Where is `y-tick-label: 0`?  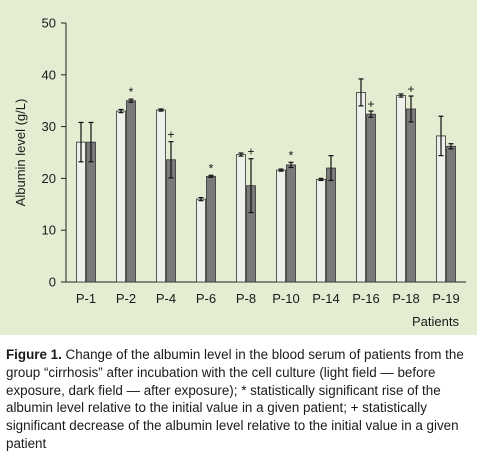 y-tick-label: 0 is located at coordinates (52, 282).